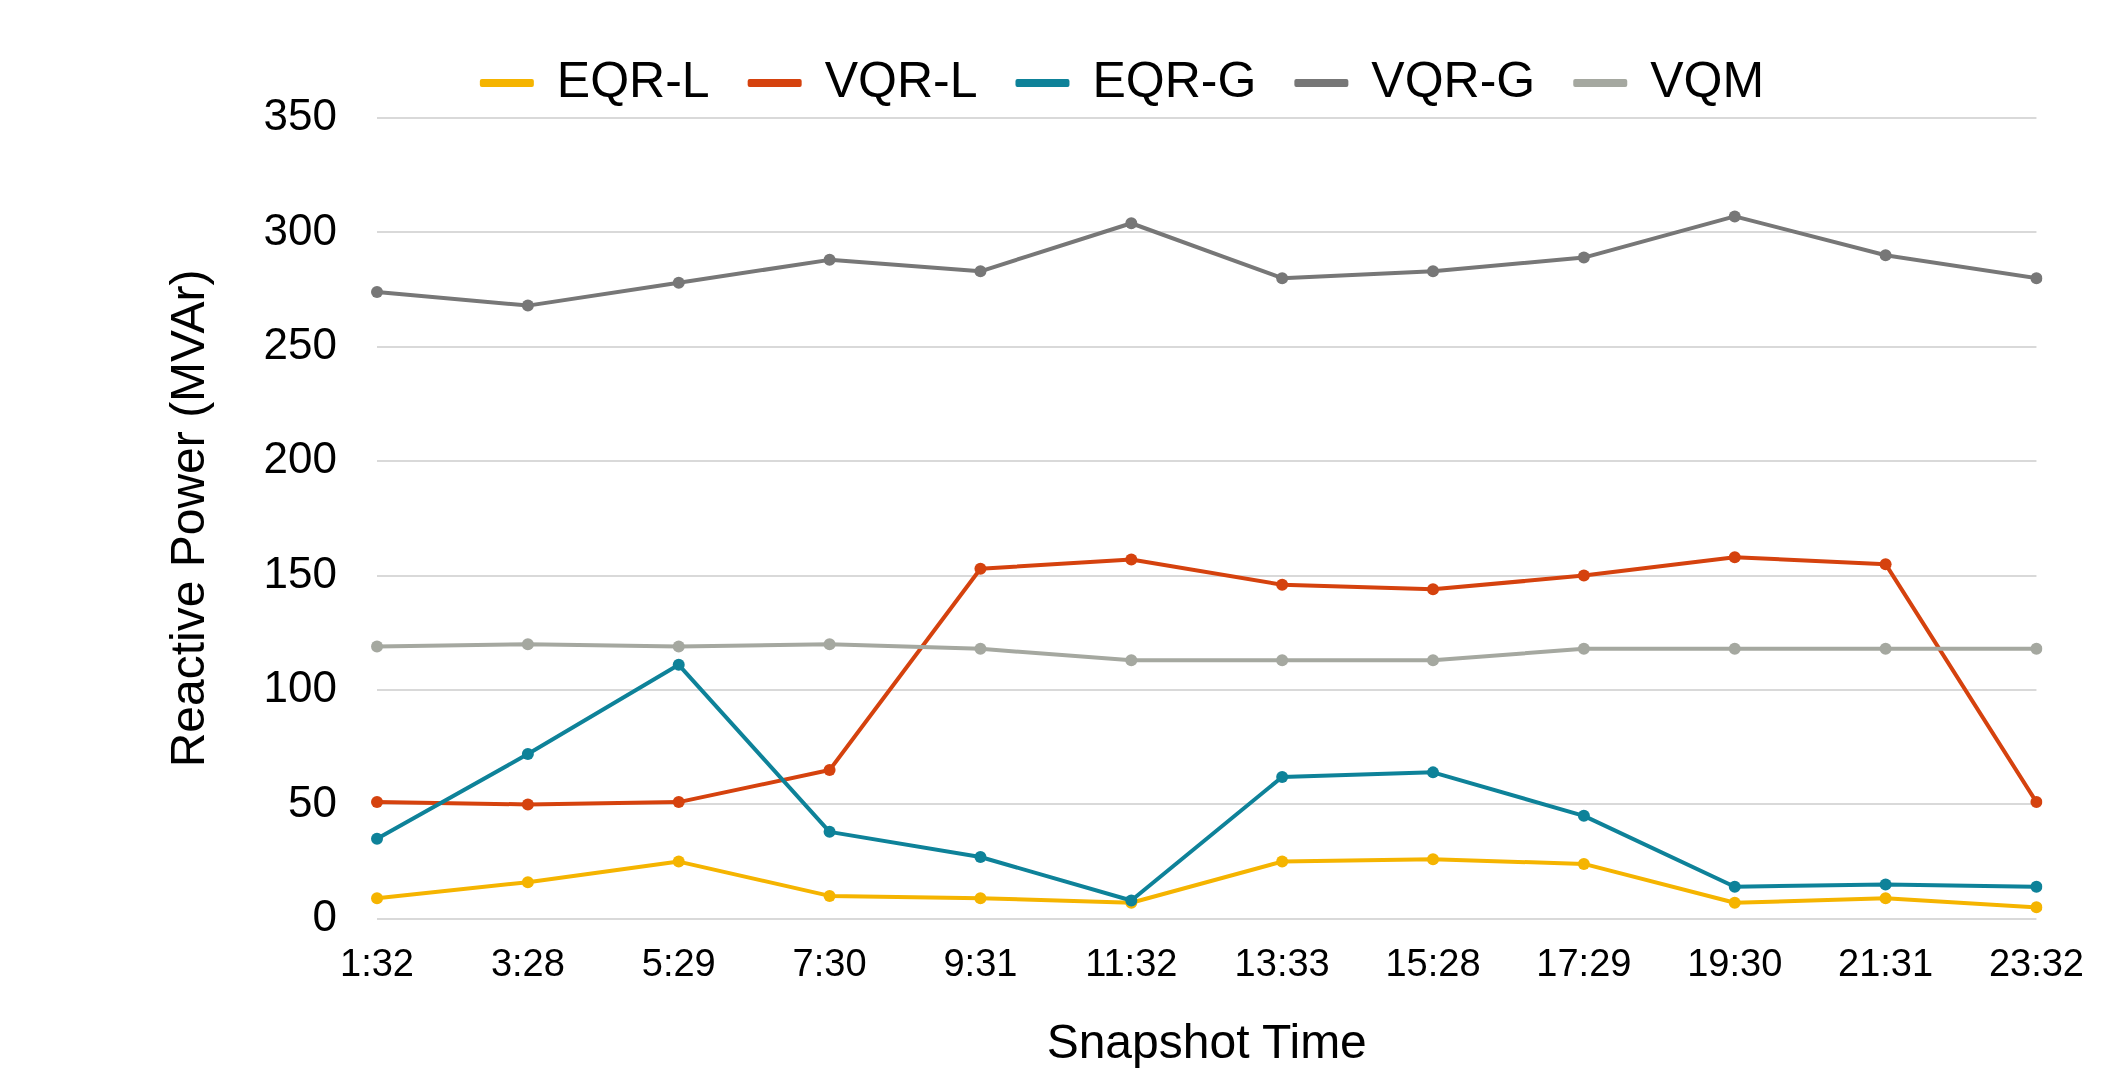 This screenshot has width=2119, height=1087. I want to click on x-tick-label: 5:29, so click(678, 963).